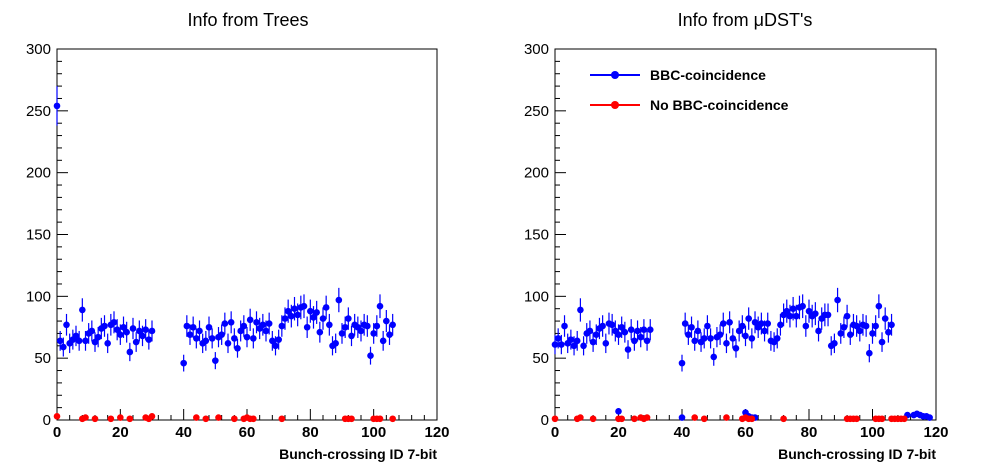 The image size is (996, 472). I want to click on x-tick-label: 60, so click(247, 432).